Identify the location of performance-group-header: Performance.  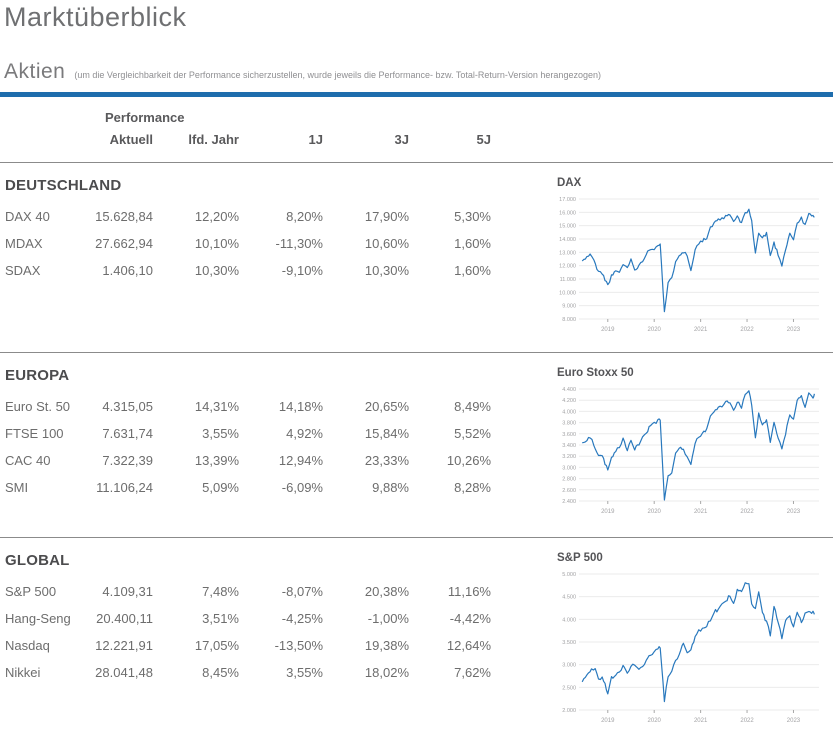
(145, 117).